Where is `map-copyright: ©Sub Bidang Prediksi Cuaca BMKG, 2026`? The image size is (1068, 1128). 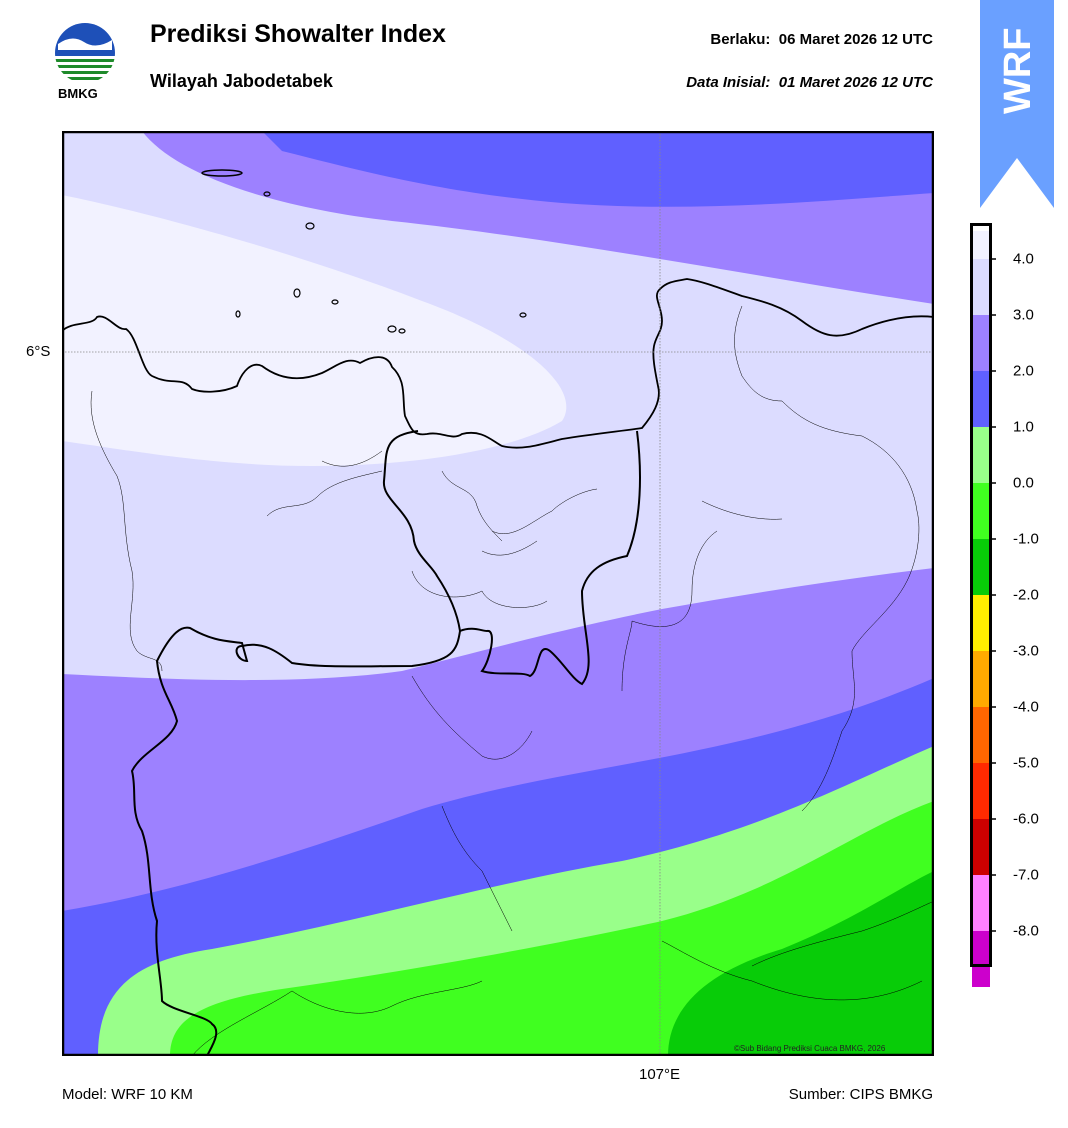
map-copyright: ©Sub Bidang Prediksi Cuaca BMKG, 2026 is located at coordinates (810, 1048).